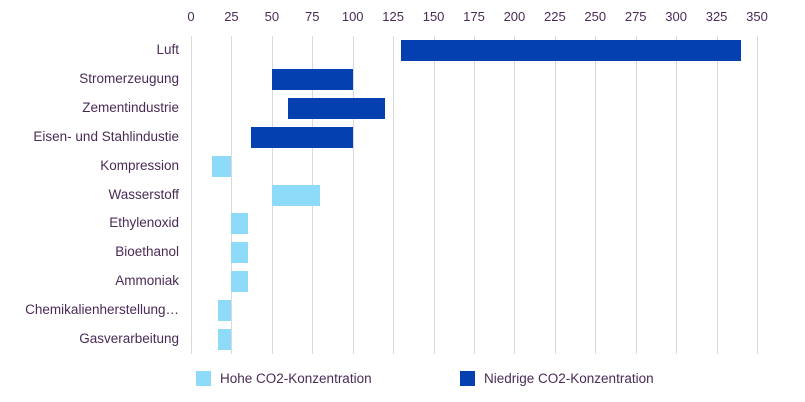  Describe the element at coordinates (130, 107) in the screenshot. I see `category-label: Zementindustrie` at that location.